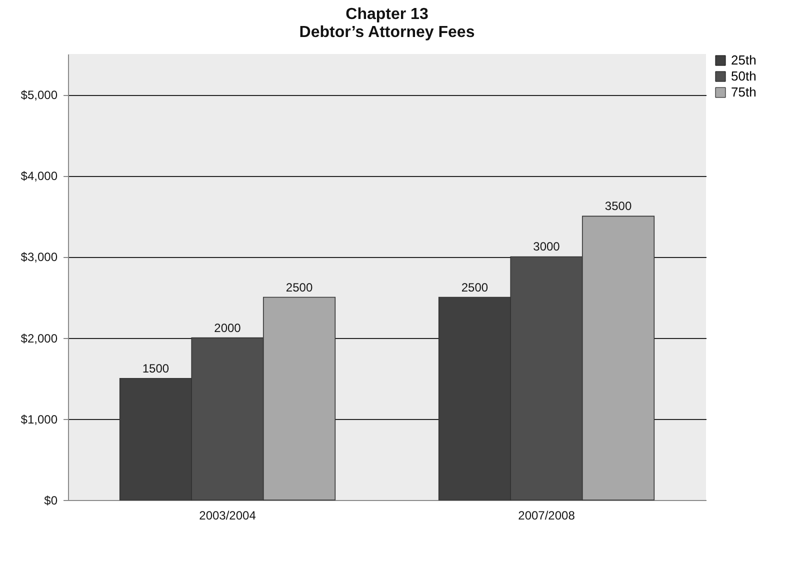  I want to click on data-label: 2000, so click(228, 327).